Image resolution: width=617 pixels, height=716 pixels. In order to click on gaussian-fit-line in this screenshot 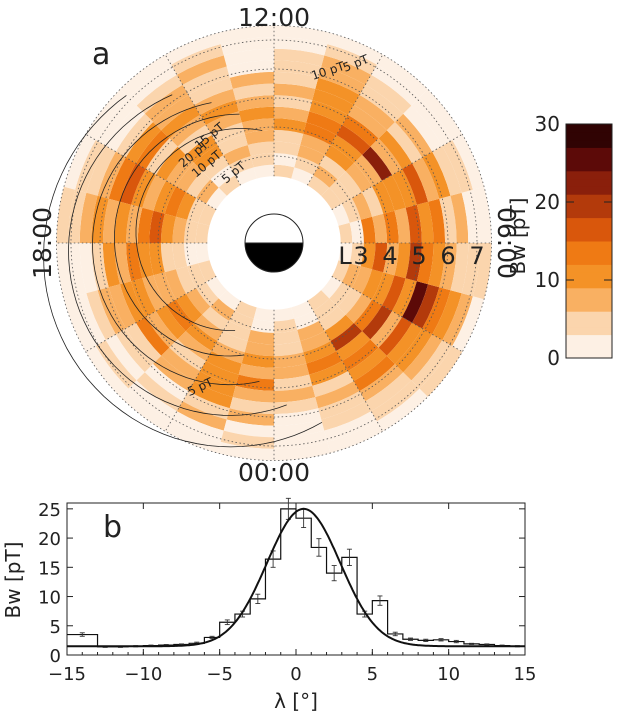, I will do `click(296, 577)`.